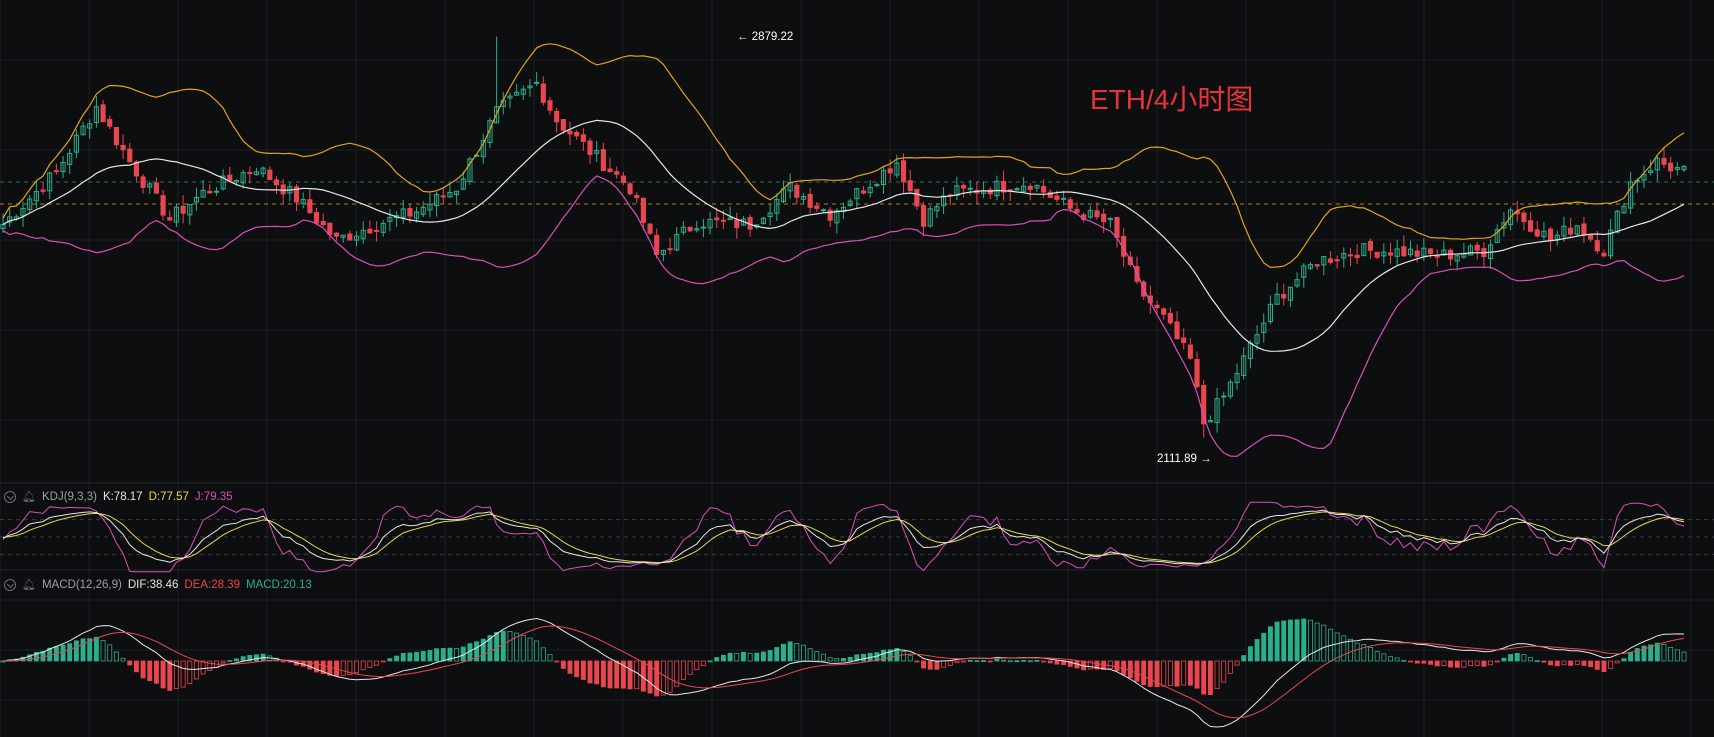 This screenshot has height=737, width=1714. Describe the element at coordinates (69, 496) in the screenshot. I see `kdj-name: KDJ(9,3,3)` at that location.